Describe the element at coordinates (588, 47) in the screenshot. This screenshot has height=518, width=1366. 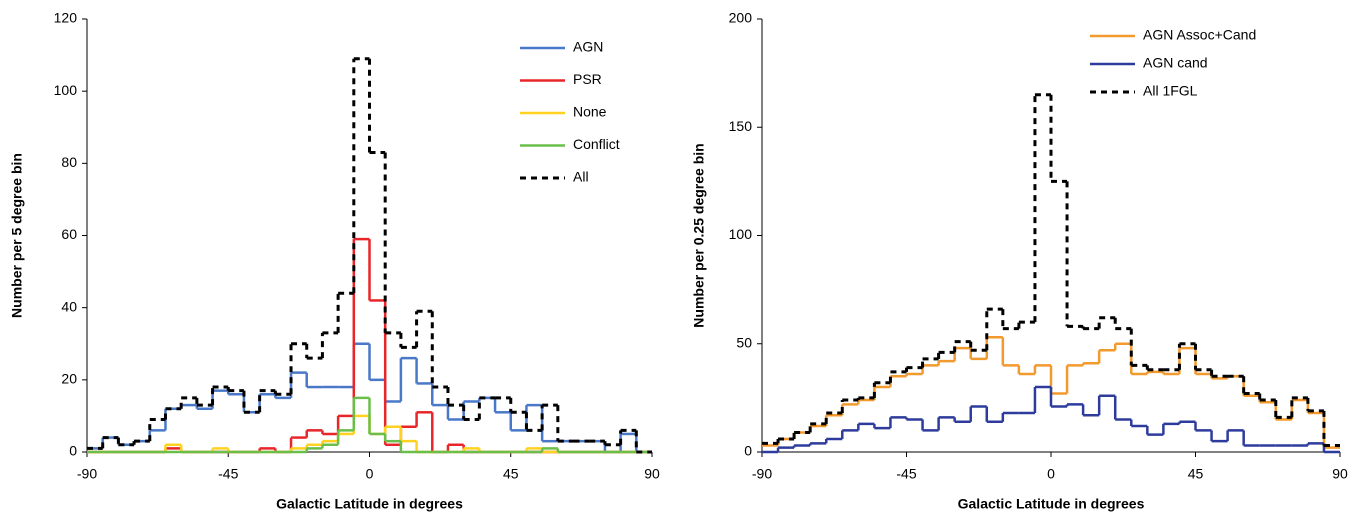
I see `legend-label: AGN` at that location.